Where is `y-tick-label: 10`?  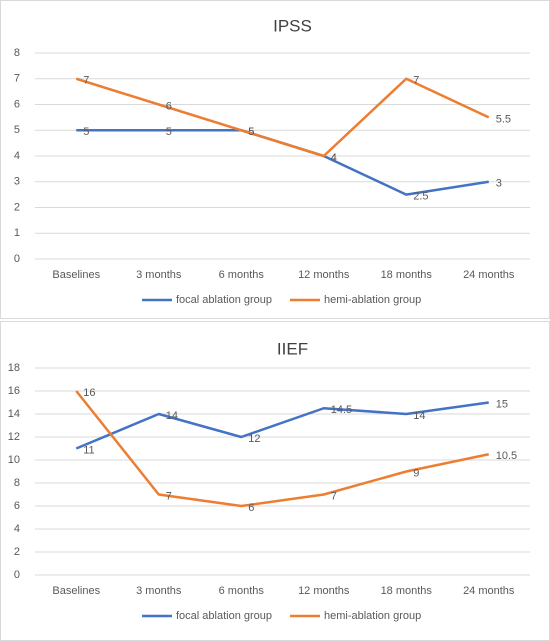 y-tick-label: 10 is located at coordinates (14, 460).